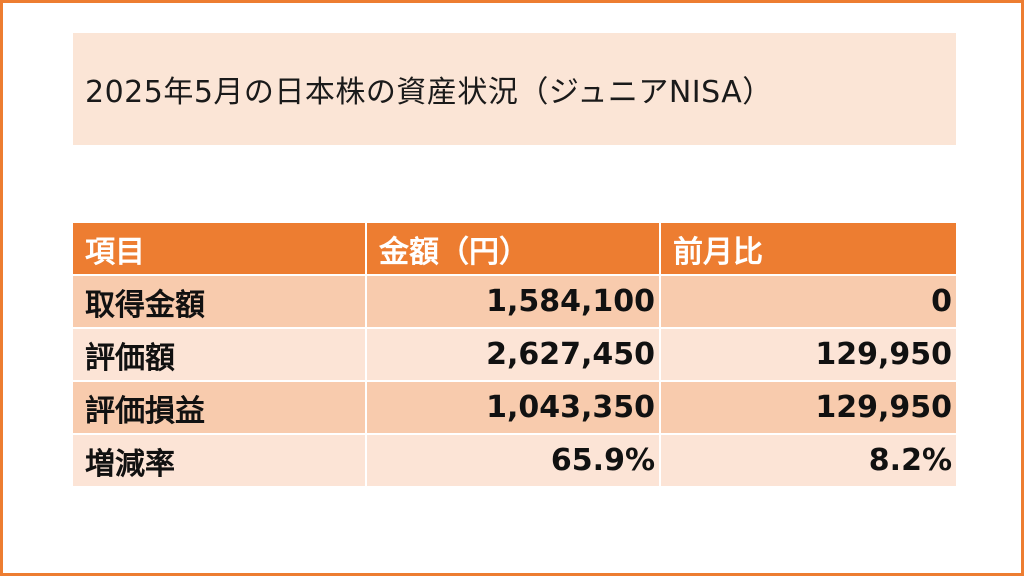 The width and height of the screenshot is (1024, 576). What do you see at coordinates (220, 302) in the screenshot?
I see `row-item: 取得金額` at bounding box center [220, 302].